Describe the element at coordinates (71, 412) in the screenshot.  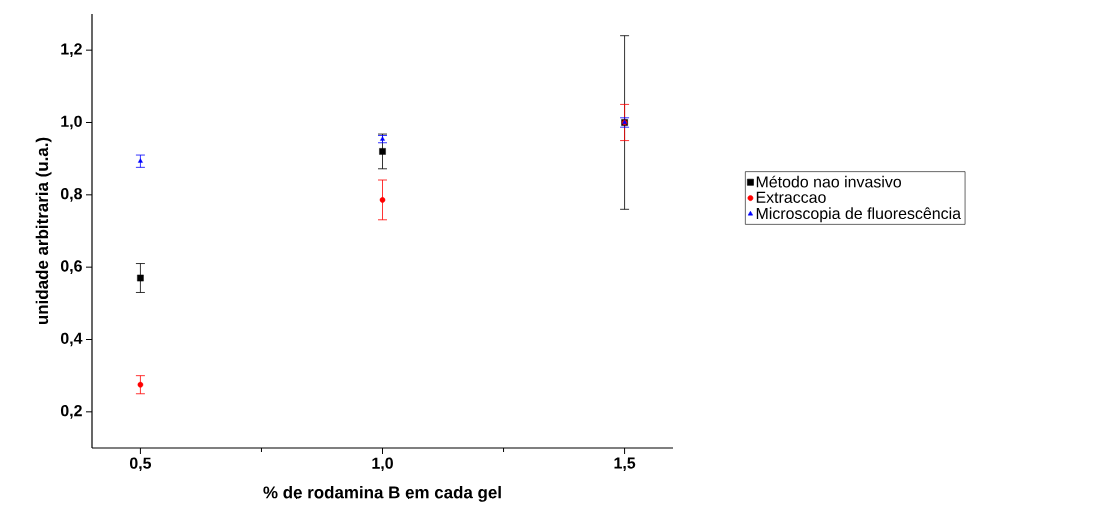
I see `y-tick-label: 0,2` at that location.